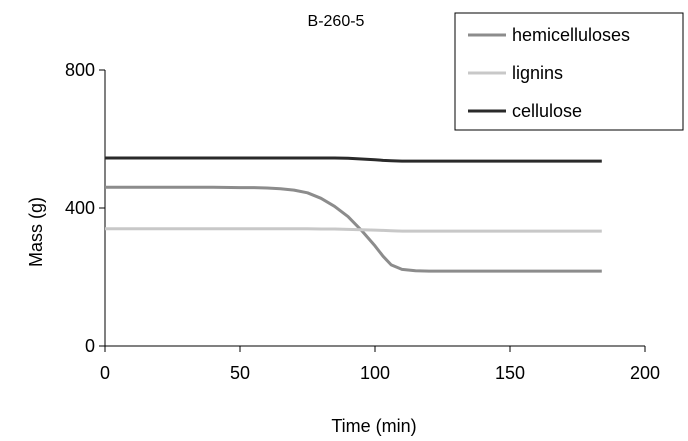 The image size is (688, 441). I want to click on legend: hemicelluloses lignins cellulose, so click(569, 71).